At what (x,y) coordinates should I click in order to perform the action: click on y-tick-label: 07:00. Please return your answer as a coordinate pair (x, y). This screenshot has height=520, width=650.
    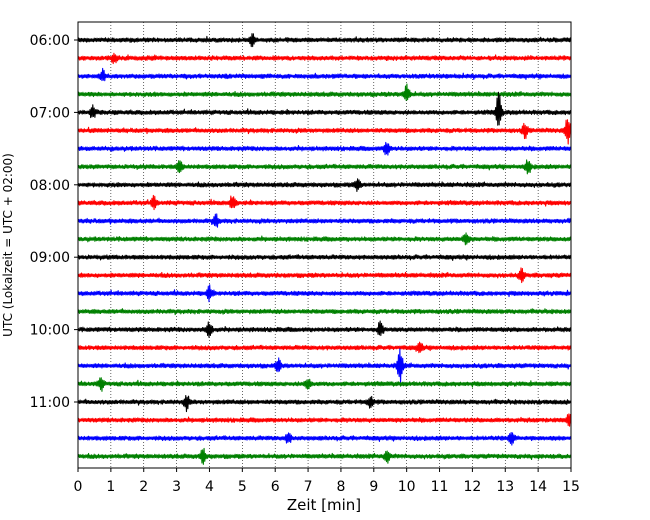
    Looking at the image, I should click on (50, 113).